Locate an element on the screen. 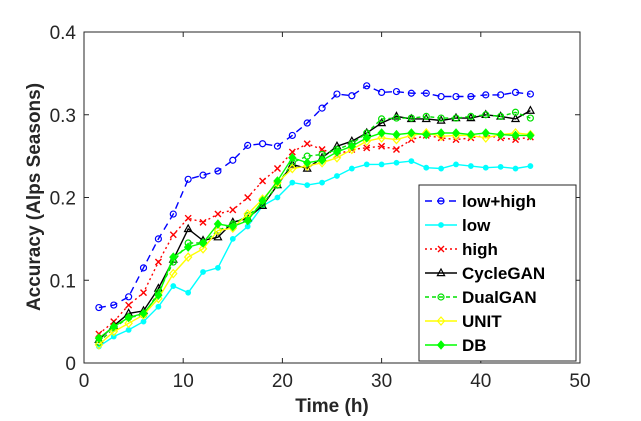 The height and width of the screenshot is (421, 641). y-tick-label: 0.1 is located at coordinates (63, 281).